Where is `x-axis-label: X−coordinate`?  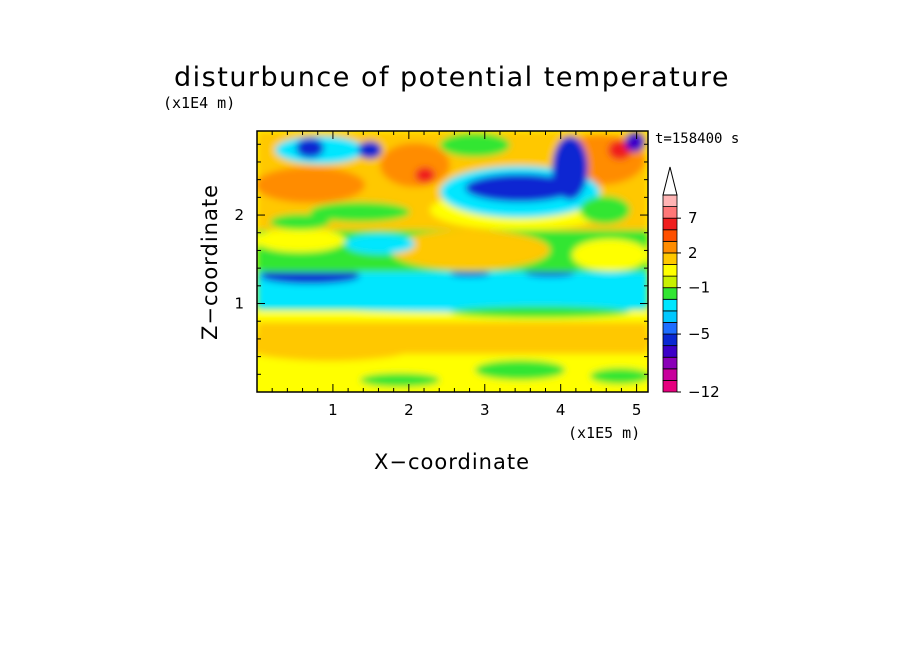
x-axis-label: X−coordinate is located at coordinates (452, 462).